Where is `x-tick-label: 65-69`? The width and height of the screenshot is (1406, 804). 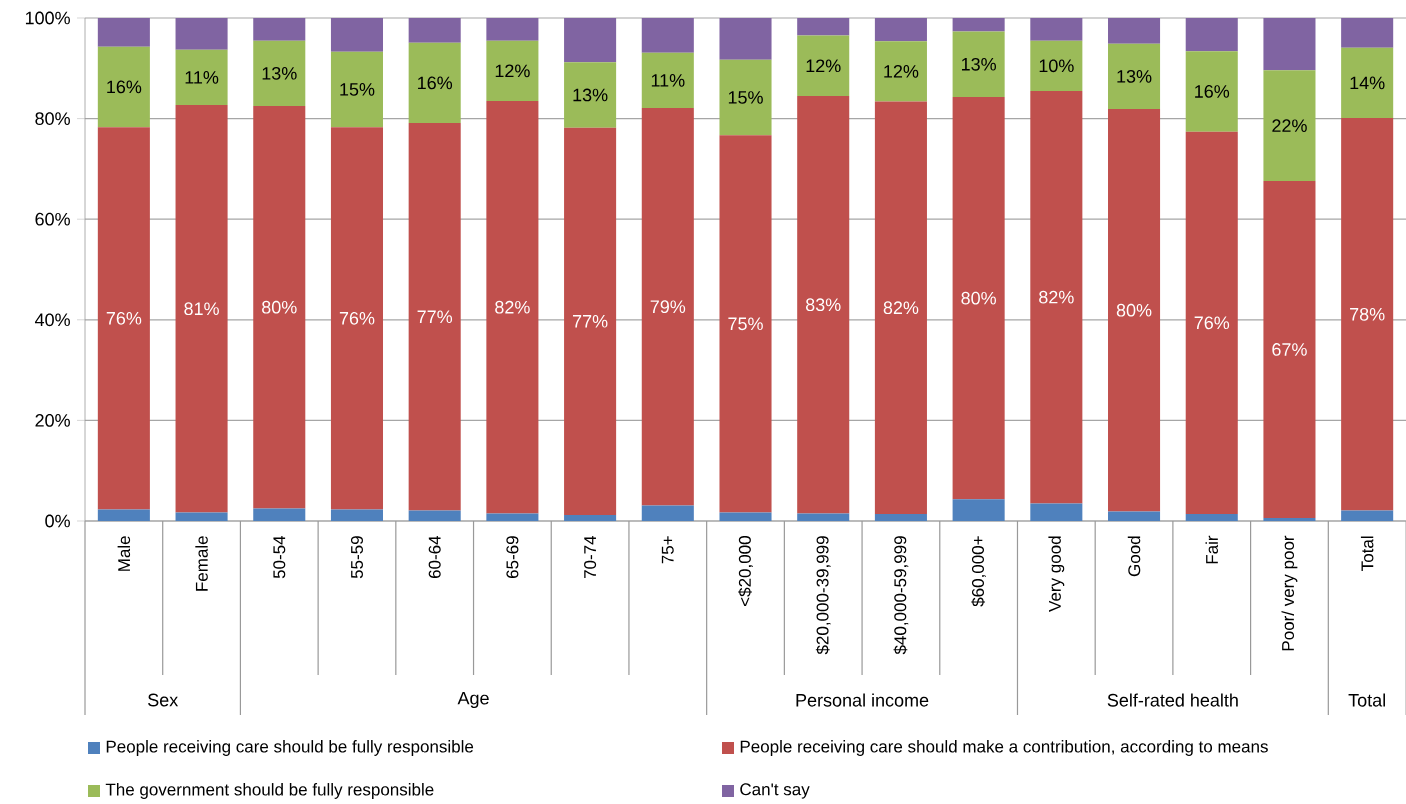 x-tick-label: 65-69 is located at coordinates (512, 557).